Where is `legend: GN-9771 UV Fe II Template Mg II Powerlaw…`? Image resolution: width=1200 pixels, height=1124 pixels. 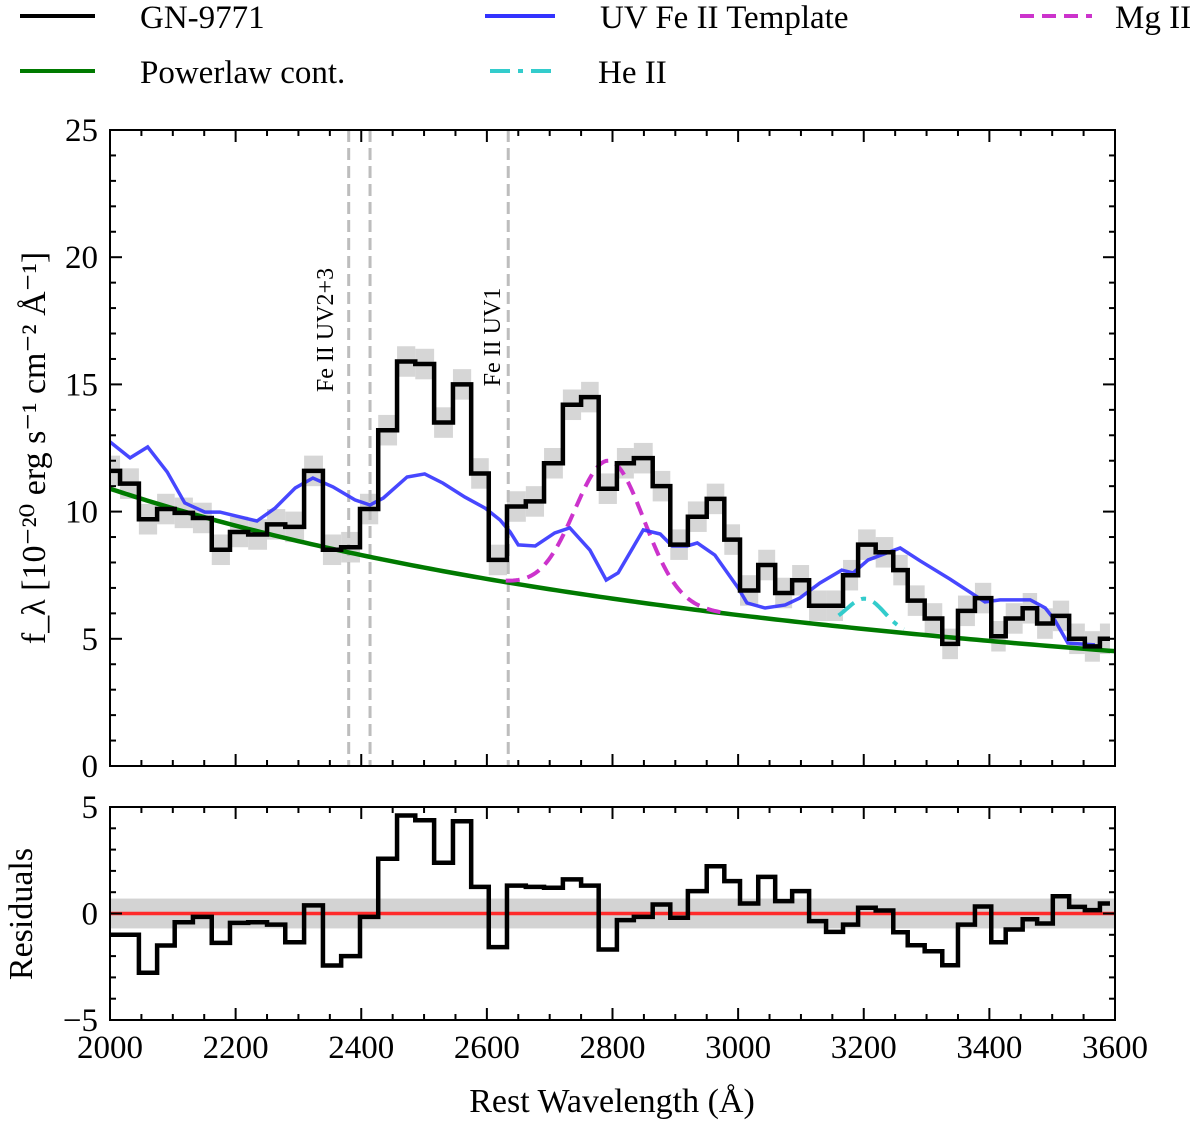 legend: GN-9771 UV Fe II Template Mg II Powerlaw… is located at coordinates (605, 45).